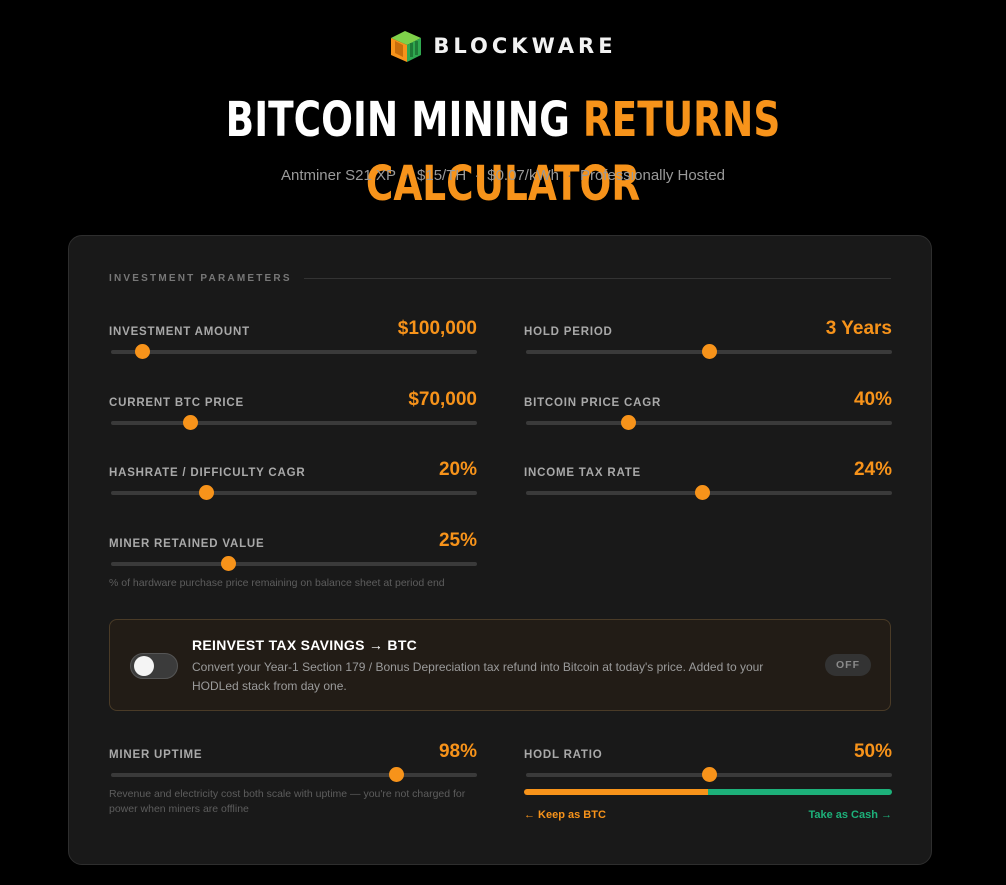  Describe the element at coordinates (442, 175) in the screenshot. I see `subtitle-price-per-th: $15/TH` at that location.